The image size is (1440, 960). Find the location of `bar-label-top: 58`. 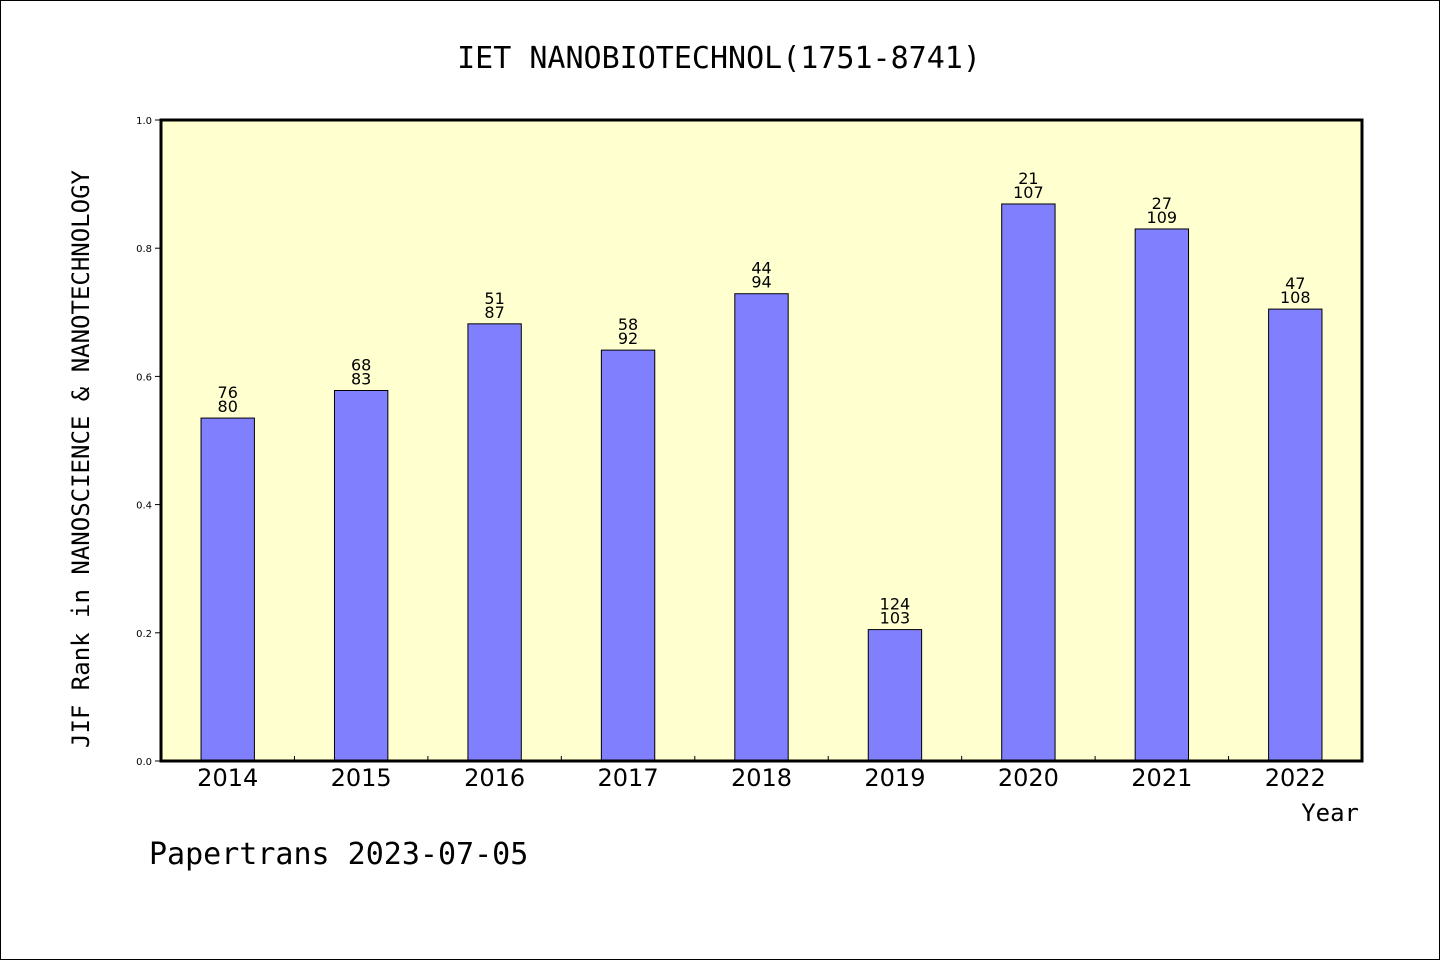

bar-label-top: 58 is located at coordinates (628, 324).